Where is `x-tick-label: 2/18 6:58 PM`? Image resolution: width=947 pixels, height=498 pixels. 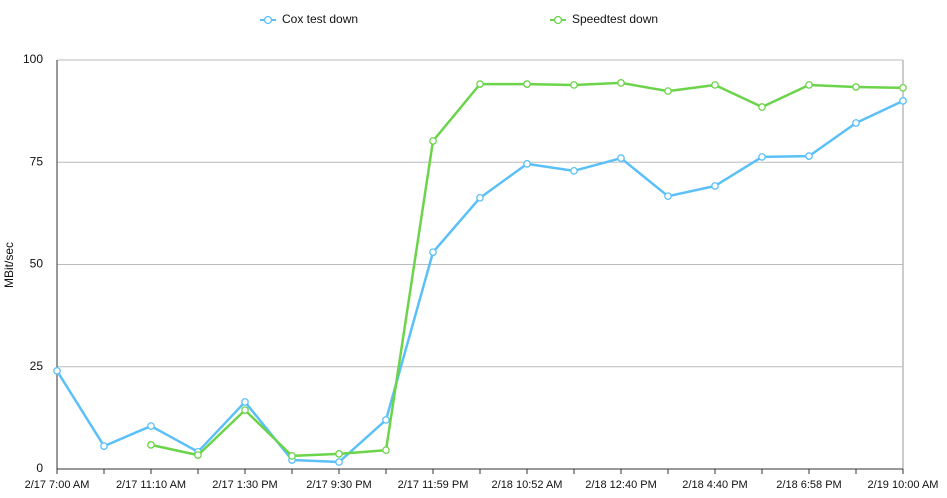 x-tick-label: 2/18 6:58 PM is located at coordinates (808, 485).